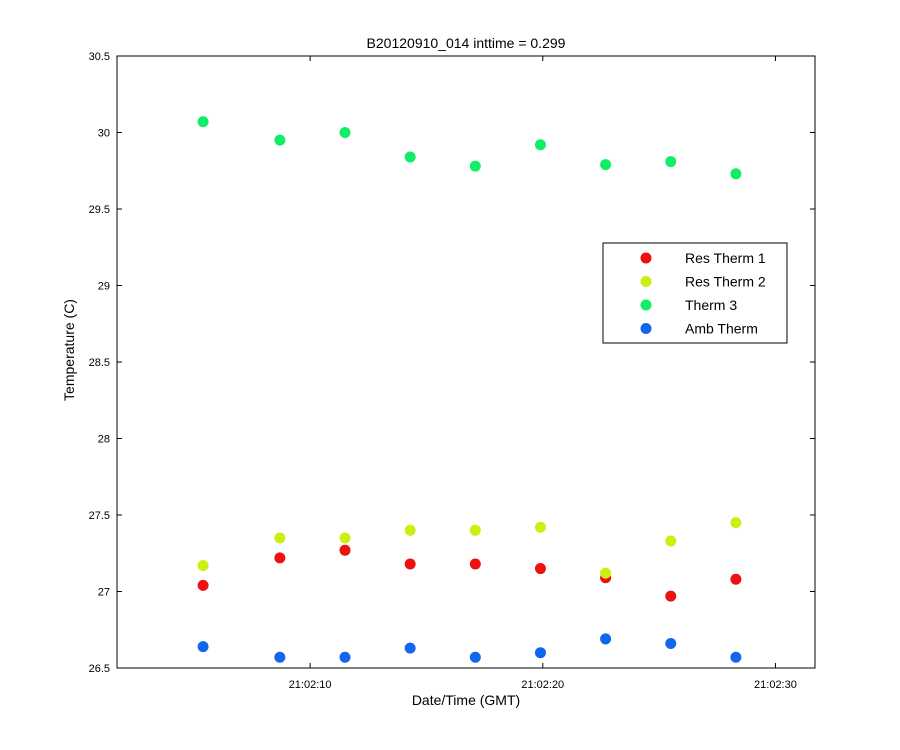  I want to click on y-tick-label: 29, so click(104, 287).